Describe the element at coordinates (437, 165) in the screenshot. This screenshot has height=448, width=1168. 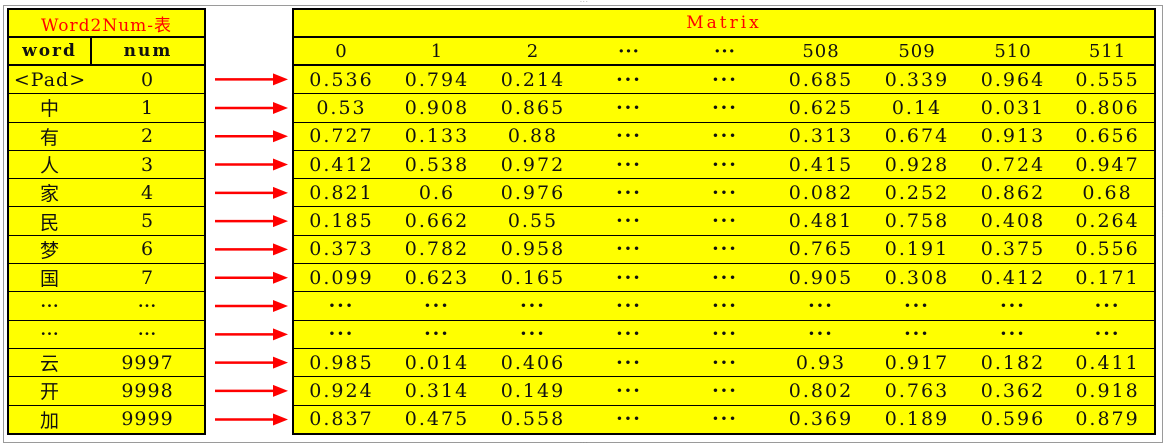
I see `matrix-cell: 0.538` at that location.